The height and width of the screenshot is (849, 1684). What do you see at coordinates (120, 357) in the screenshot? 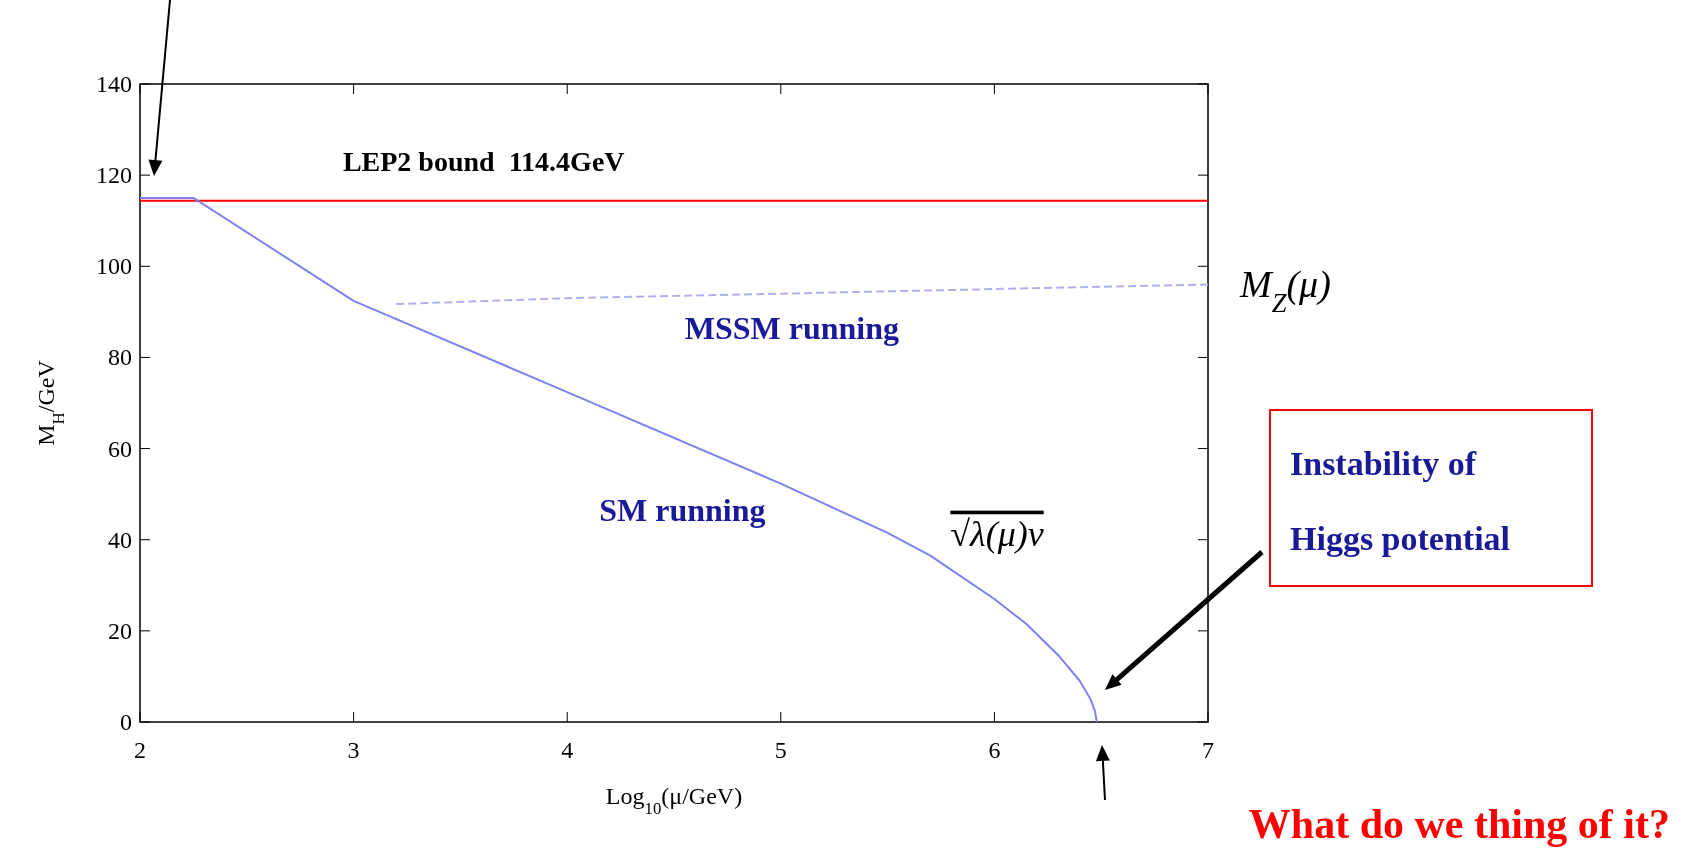
I see `y-tick-label: 80` at bounding box center [120, 357].